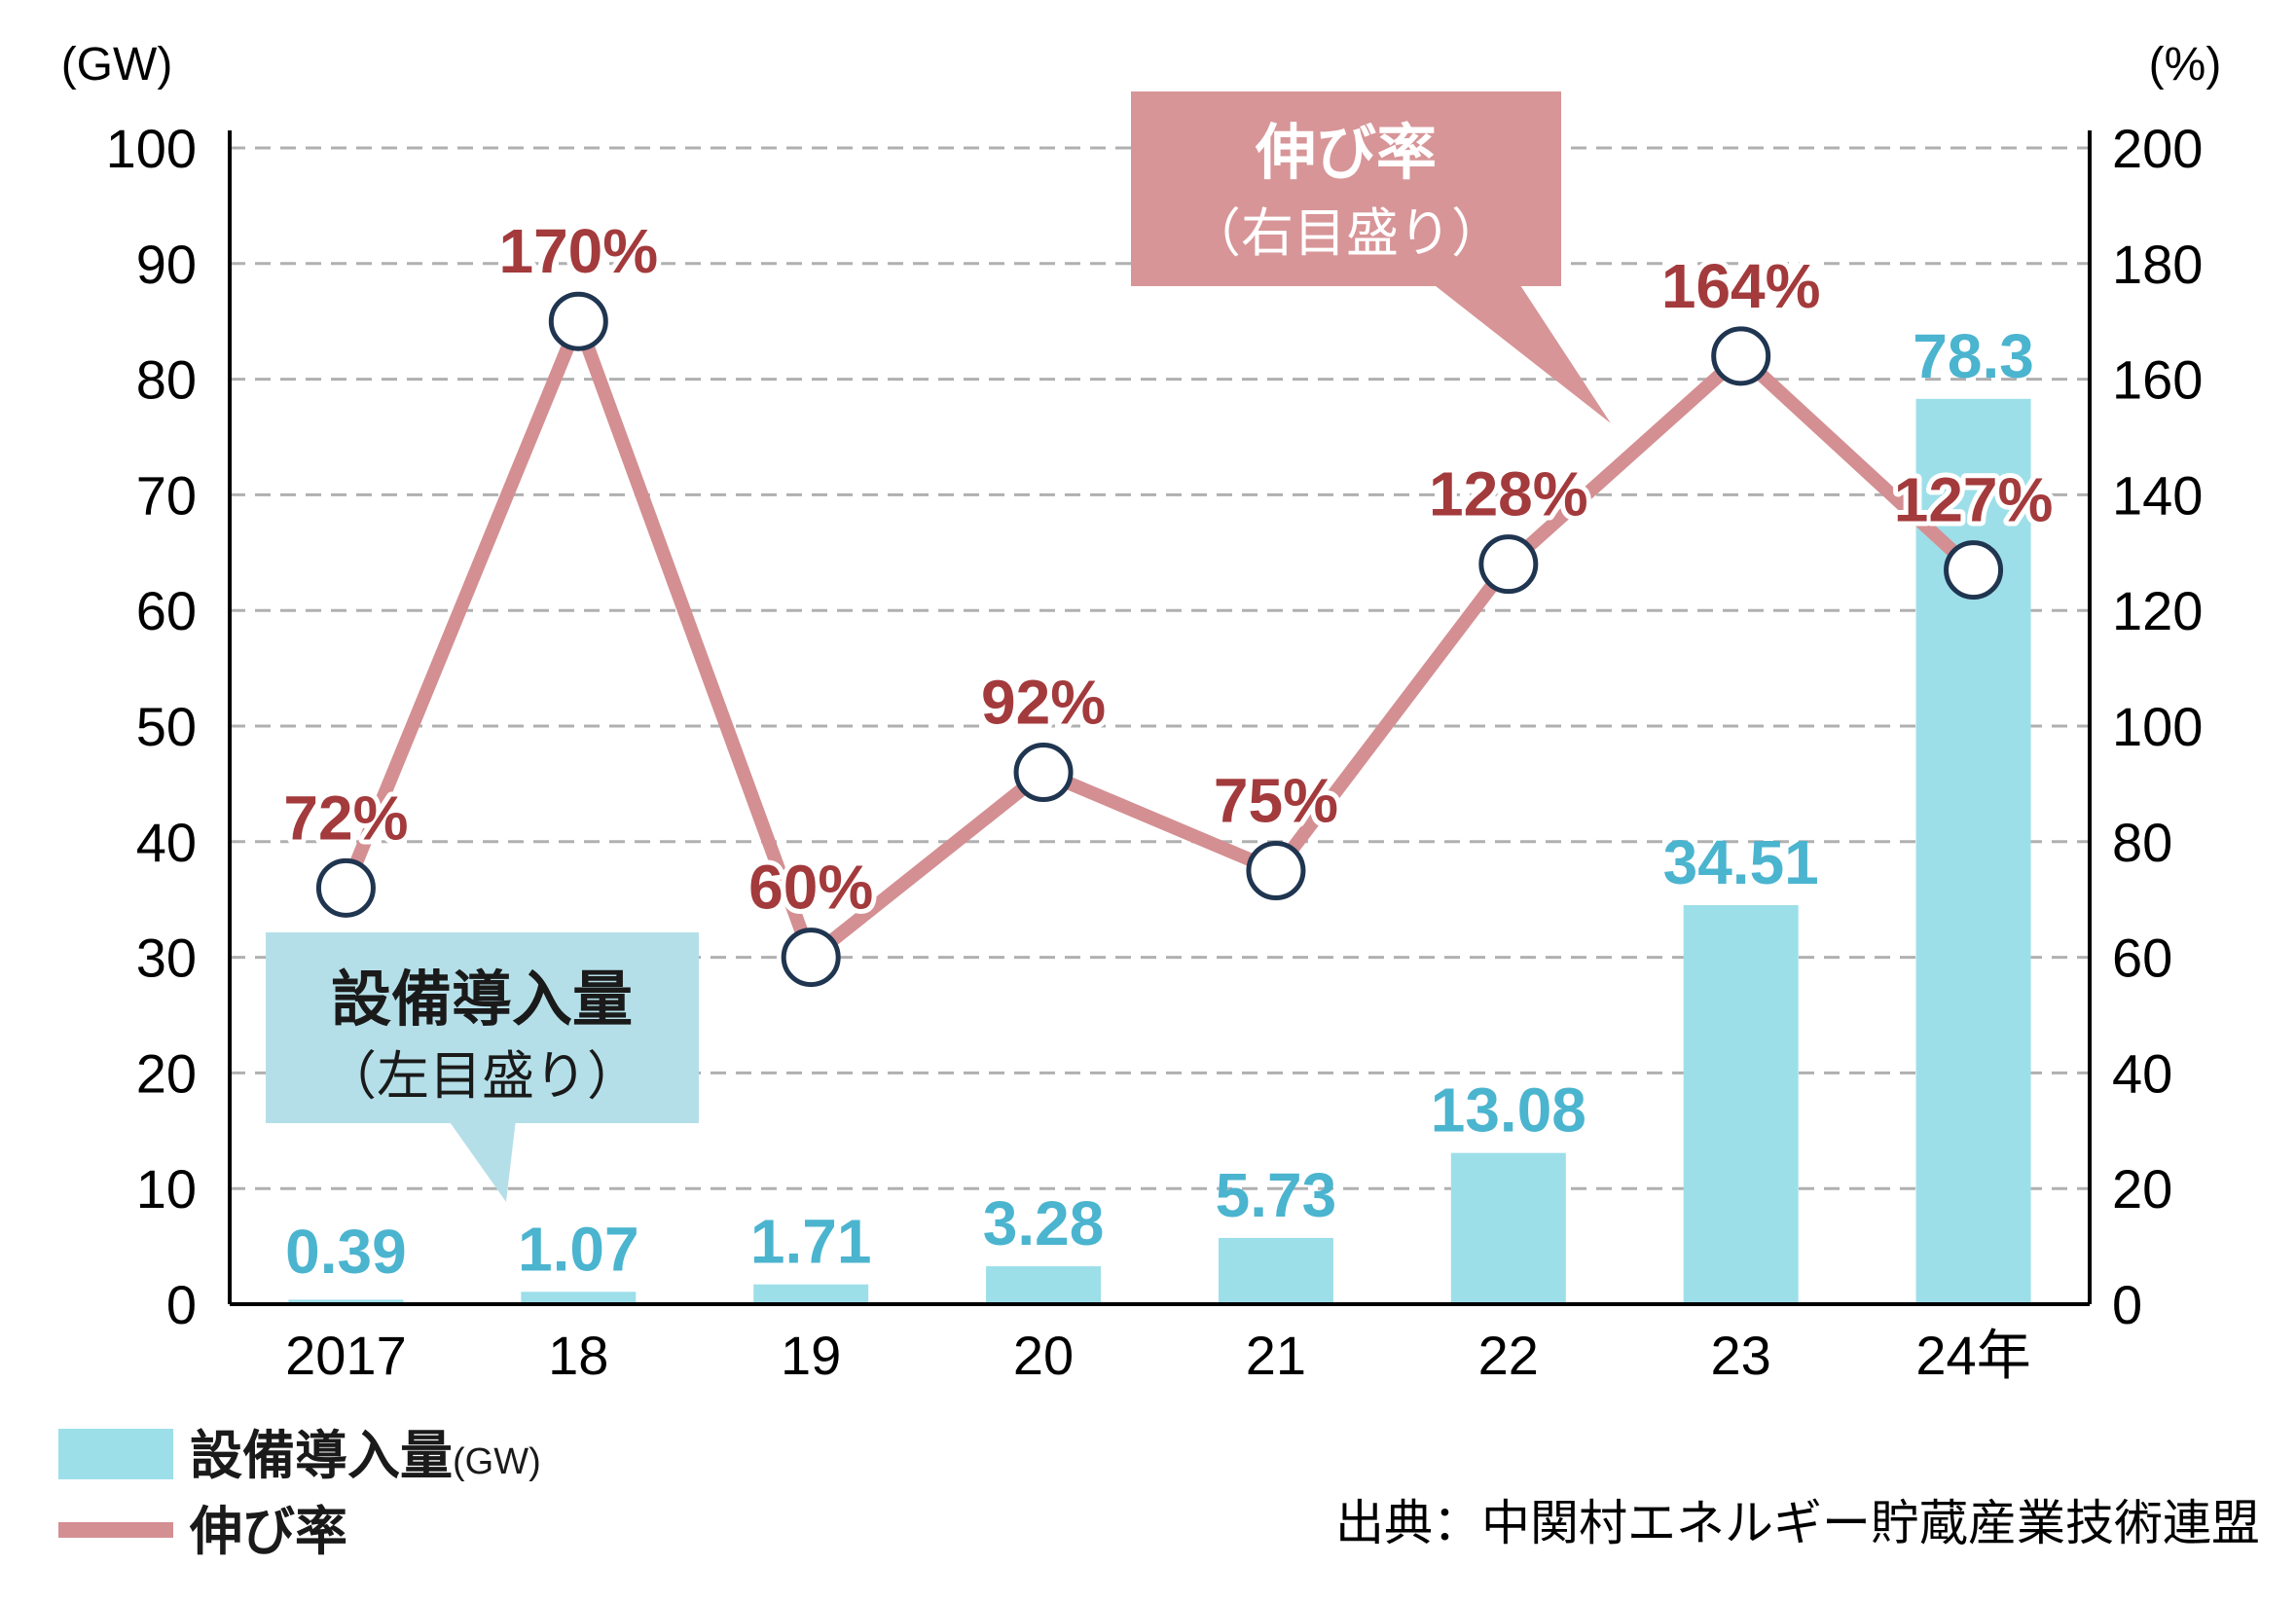  What do you see at coordinates (810, 888) in the screenshot?
I see `rate-value-label: 60%` at bounding box center [810, 888].